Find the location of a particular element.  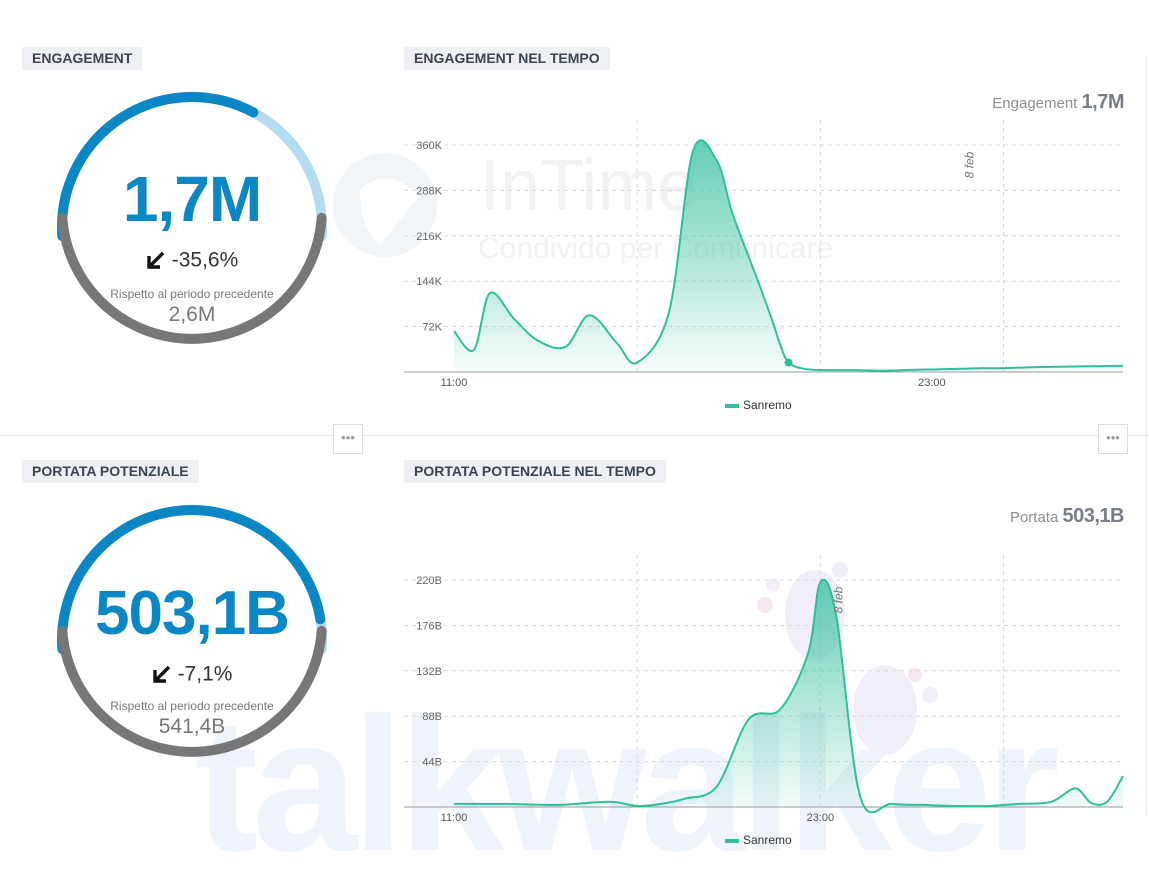

y-tick-label: 216K is located at coordinates (429, 237).